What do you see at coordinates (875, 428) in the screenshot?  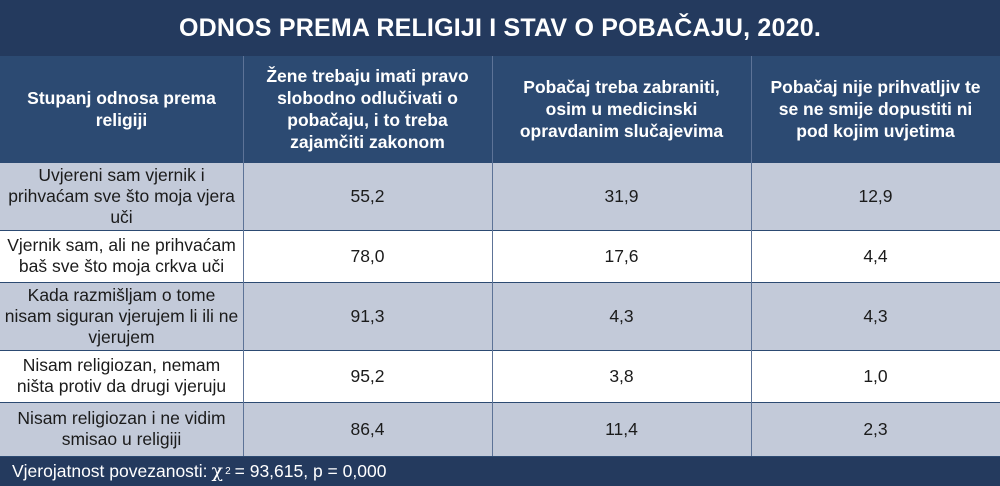 I see `value-cell: 2,3` at bounding box center [875, 428].